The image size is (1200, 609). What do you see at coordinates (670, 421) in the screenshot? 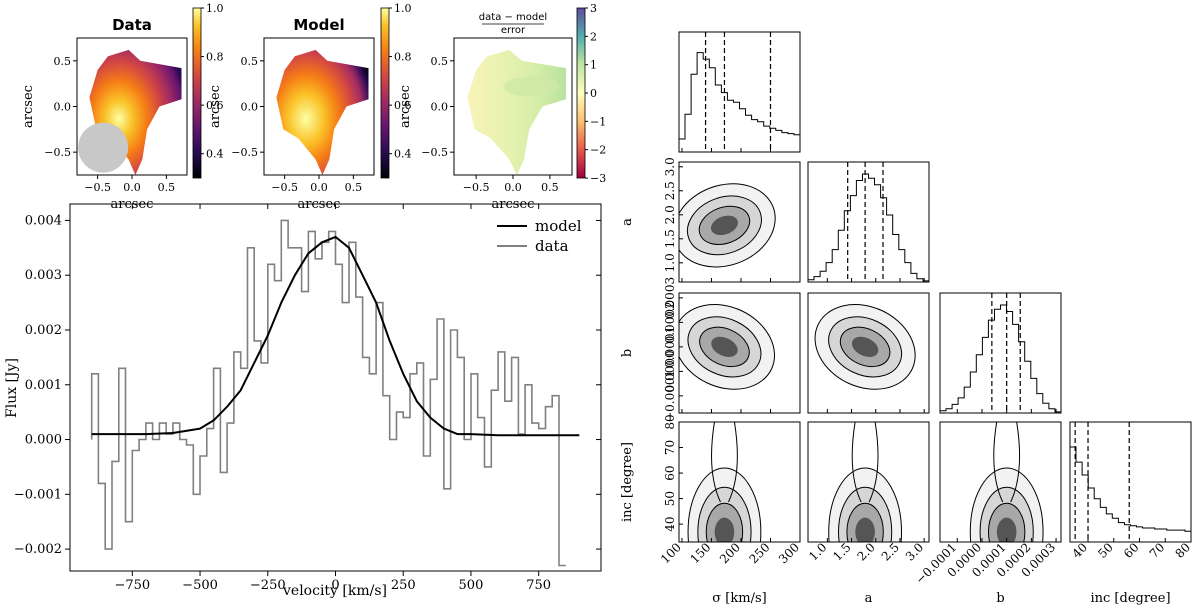
I see `corner-ytick-label: 80` at bounding box center [670, 421].